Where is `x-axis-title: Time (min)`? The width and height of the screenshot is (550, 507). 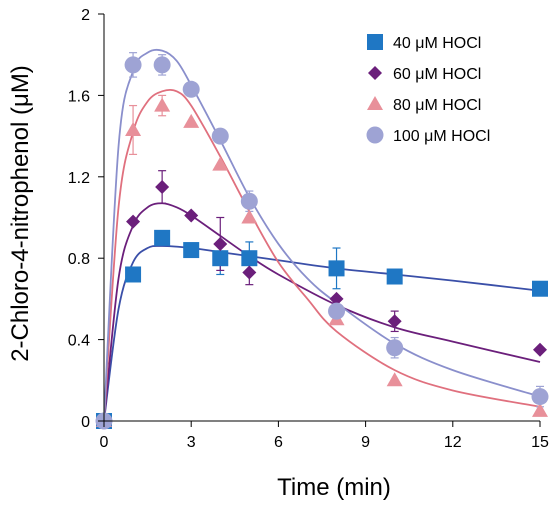 x-axis-title: Time (min) is located at coordinates (334, 487).